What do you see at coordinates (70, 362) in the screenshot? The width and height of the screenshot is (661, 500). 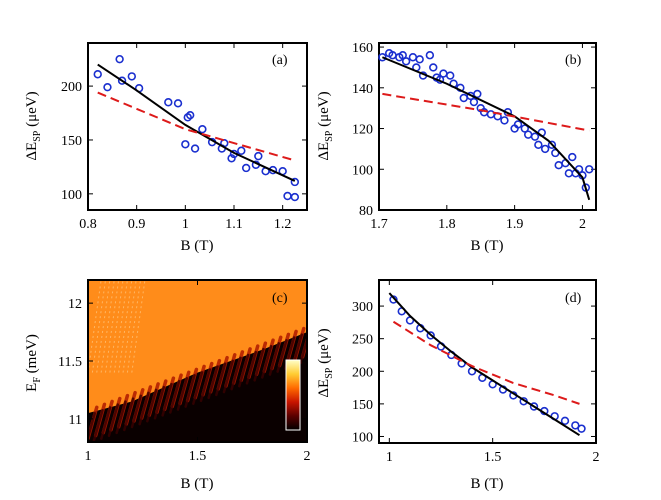 I see `panel-c-ytick-label: 11.5` at bounding box center [70, 362].